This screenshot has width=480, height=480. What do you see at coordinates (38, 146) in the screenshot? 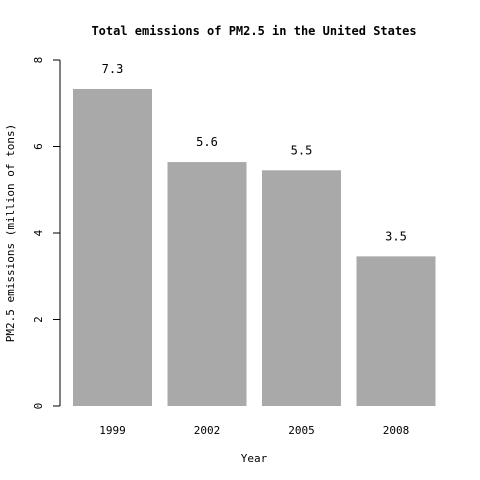
I see `y-tick-label-6: 6` at bounding box center [38, 146].